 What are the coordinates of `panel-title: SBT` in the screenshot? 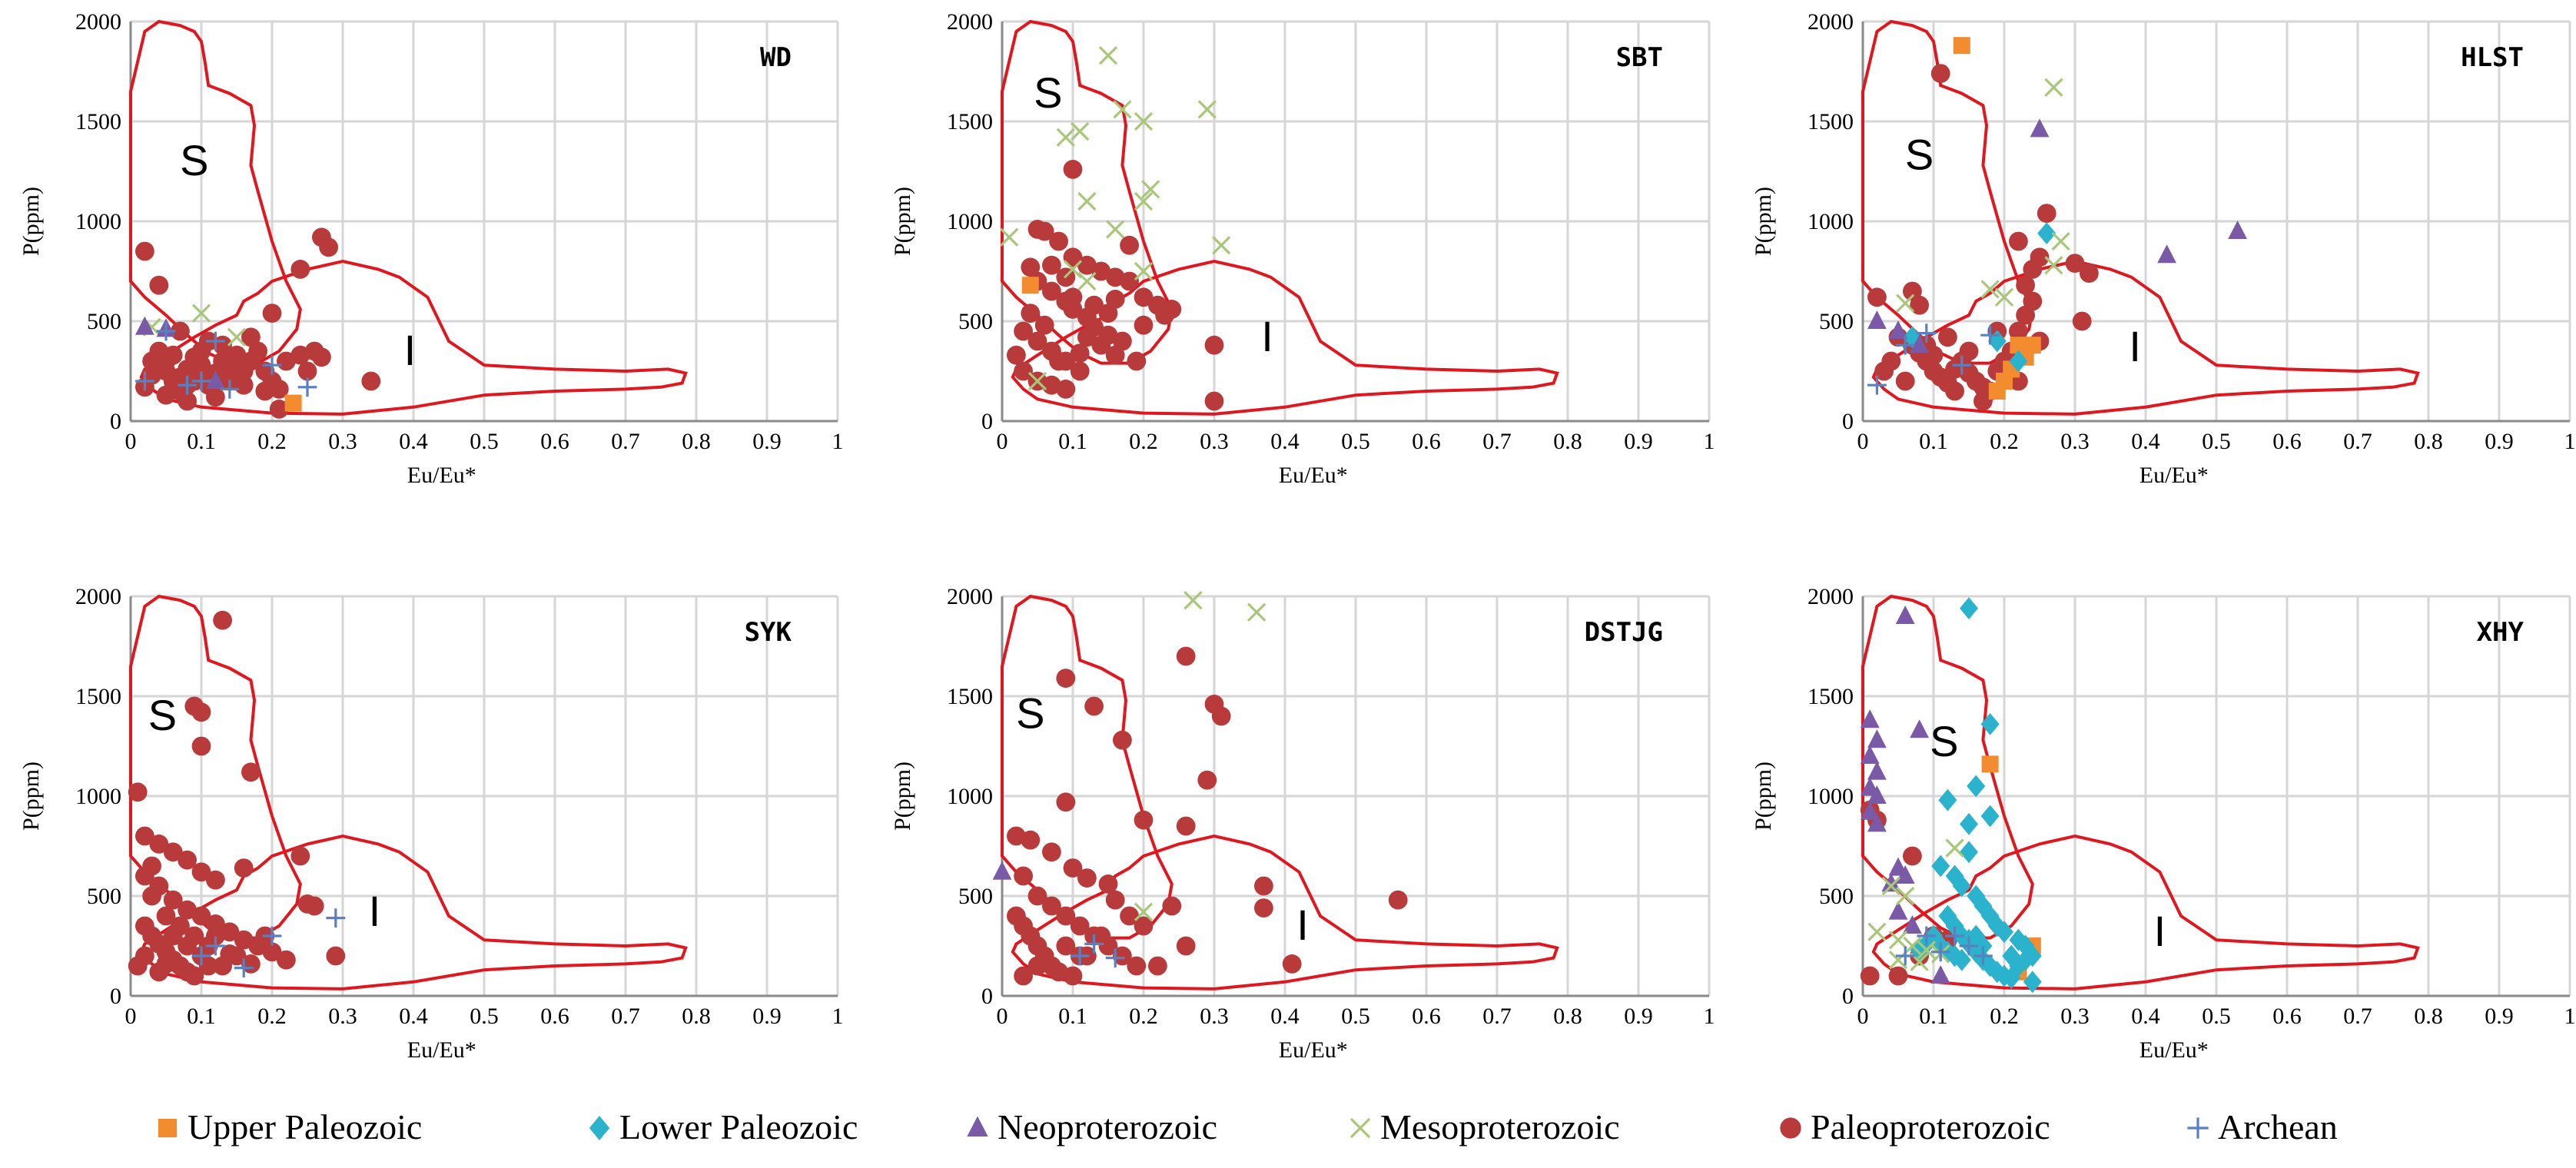 It's located at (1639, 57).